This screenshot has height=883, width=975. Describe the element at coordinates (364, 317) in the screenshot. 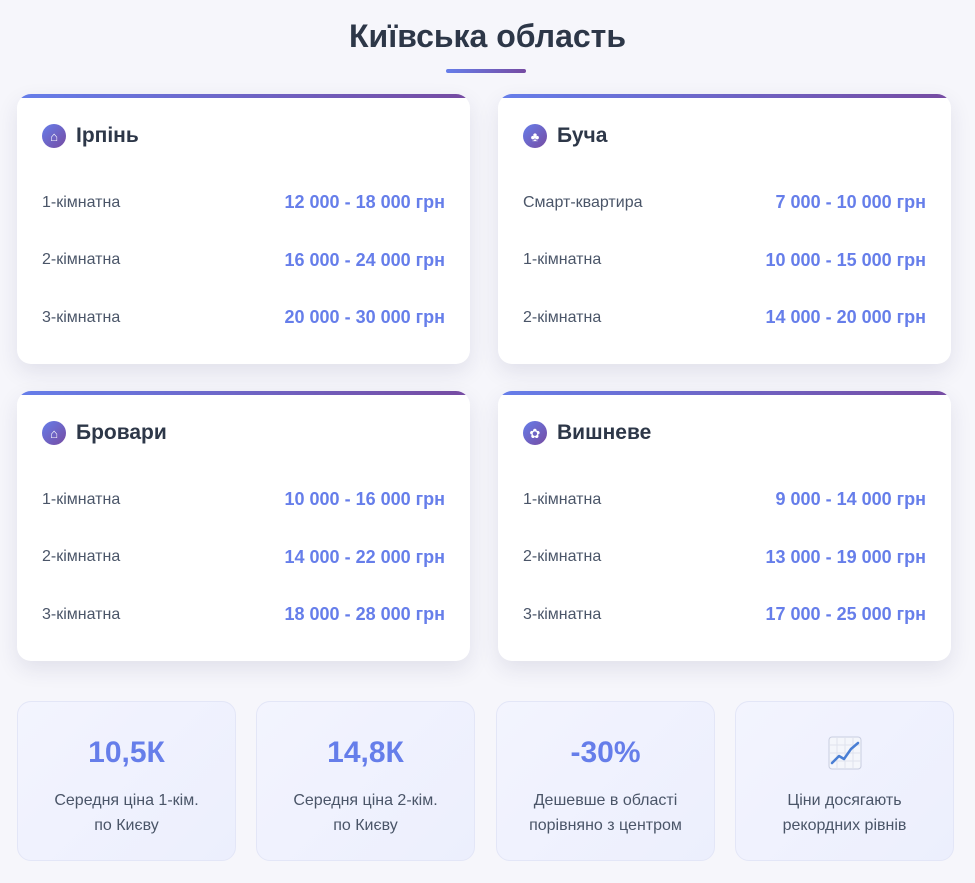

I see `price-range: 20 000 - 30 000 грн` at that location.